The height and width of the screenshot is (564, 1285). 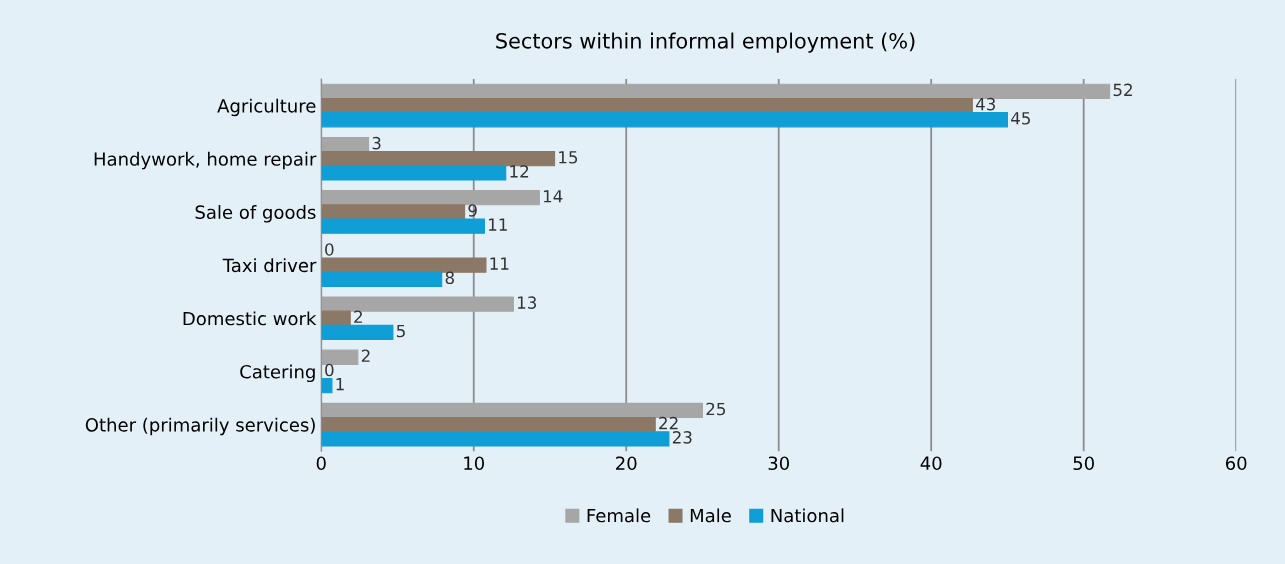 I want to click on x-tick-label: 50, so click(x=1083, y=463).